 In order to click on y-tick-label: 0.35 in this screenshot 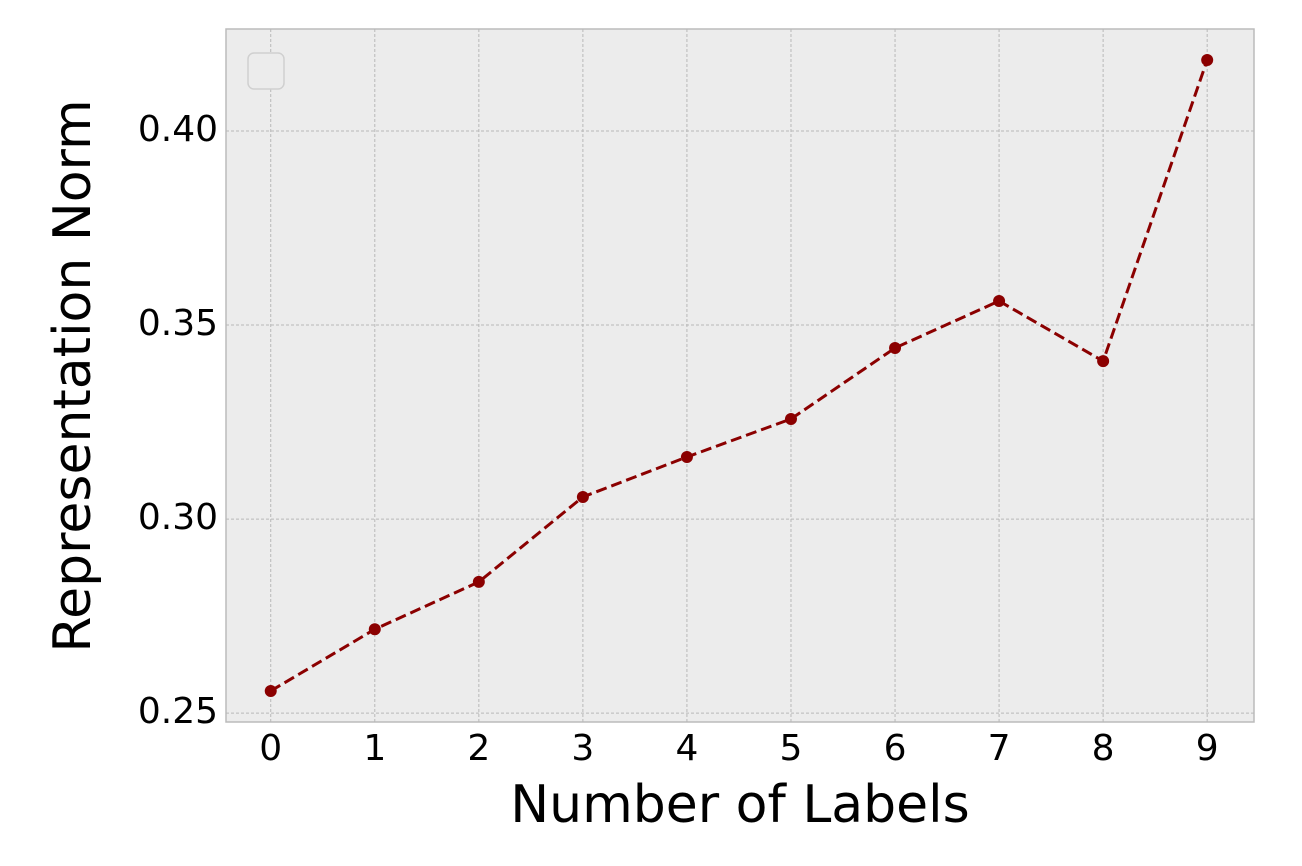, I will do `click(178, 323)`.